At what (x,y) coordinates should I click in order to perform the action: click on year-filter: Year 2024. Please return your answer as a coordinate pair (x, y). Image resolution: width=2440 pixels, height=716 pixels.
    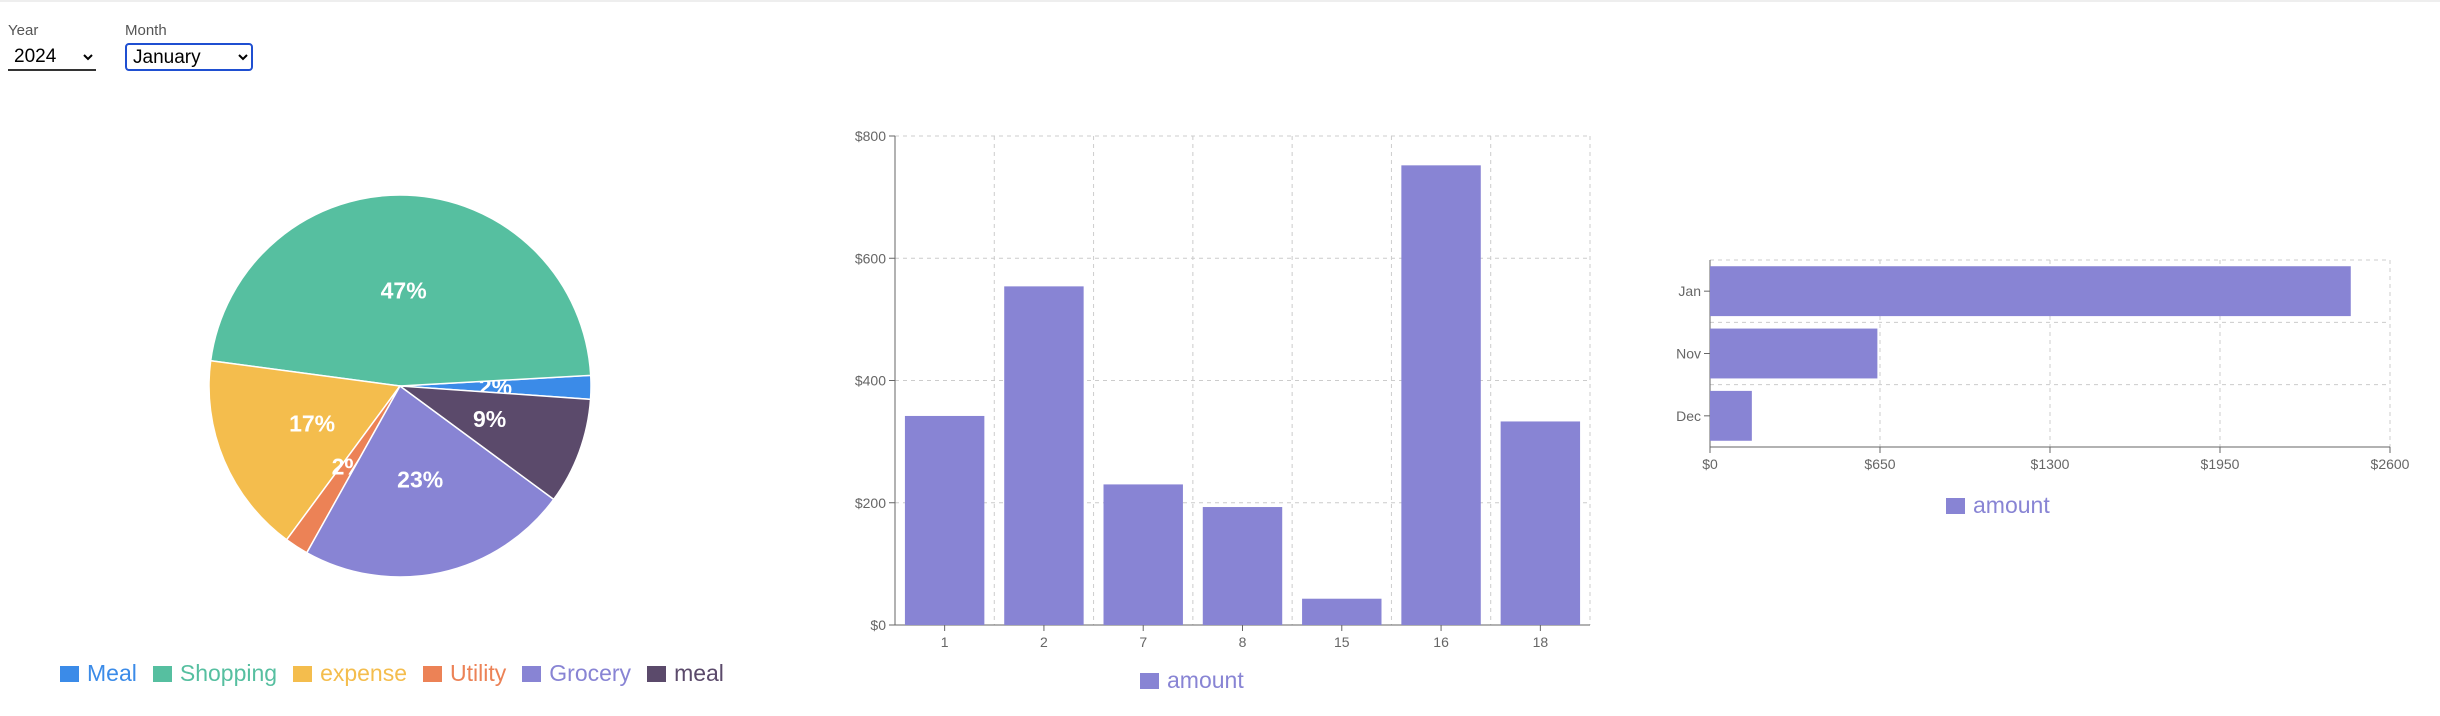
    Looking at the image, I should click on (52, 46).